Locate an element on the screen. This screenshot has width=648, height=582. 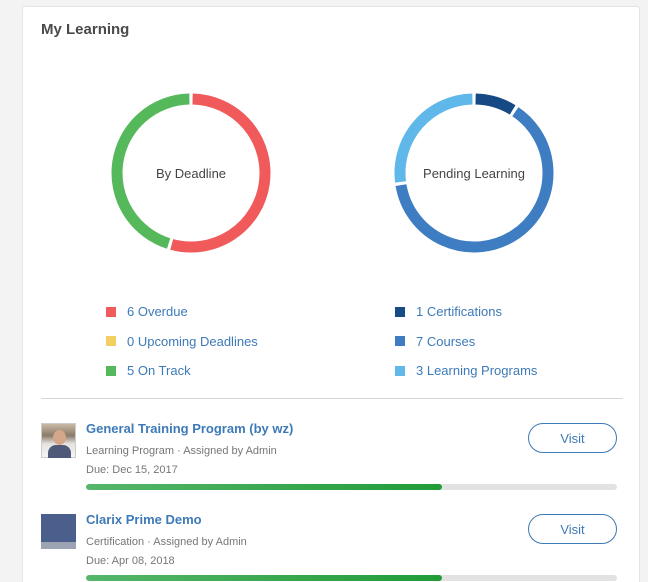
thumbnail-person-head is located at coordinates (59, 437).